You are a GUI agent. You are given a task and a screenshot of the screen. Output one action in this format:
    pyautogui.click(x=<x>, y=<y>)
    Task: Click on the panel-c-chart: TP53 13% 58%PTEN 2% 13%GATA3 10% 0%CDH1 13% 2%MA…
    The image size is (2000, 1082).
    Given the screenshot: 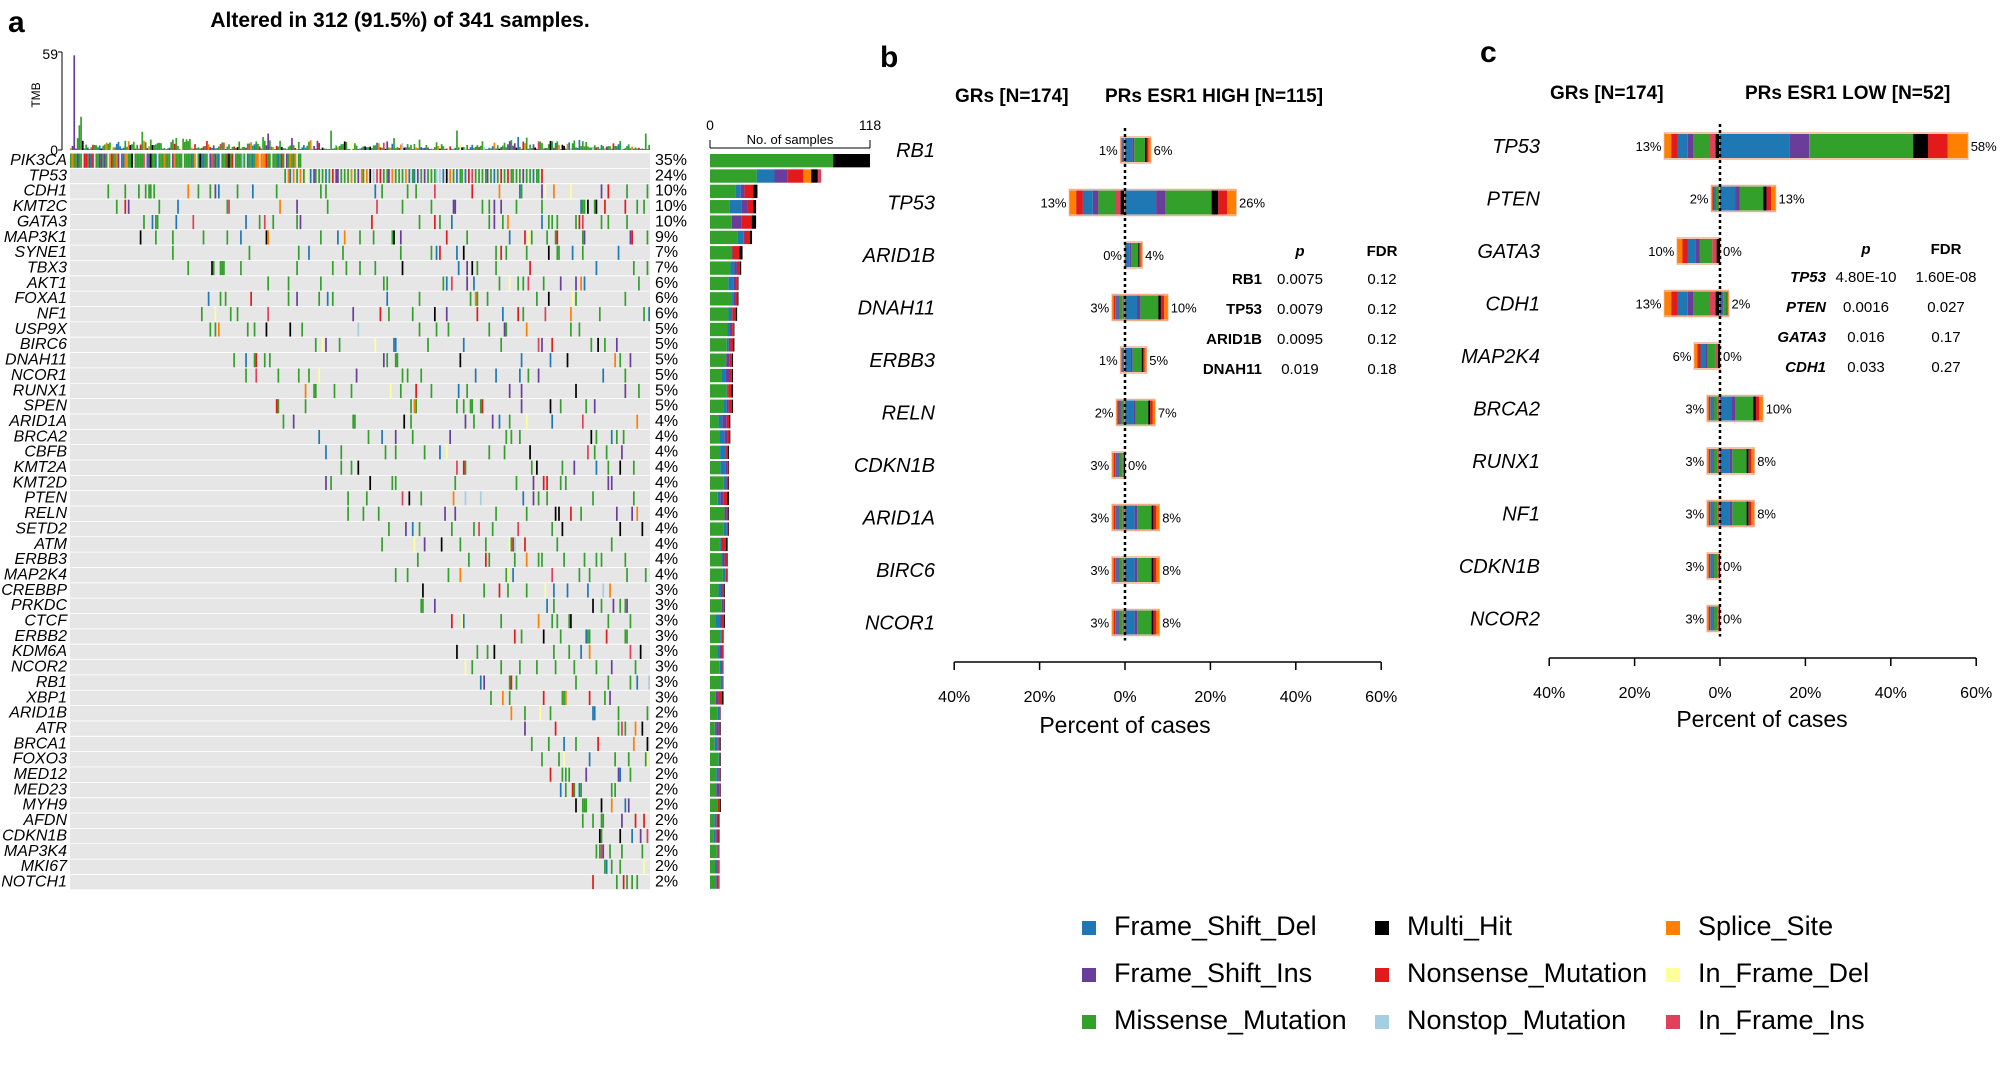 What is the action you would take?
    pyautogui.click(x=1728, y=413)
    